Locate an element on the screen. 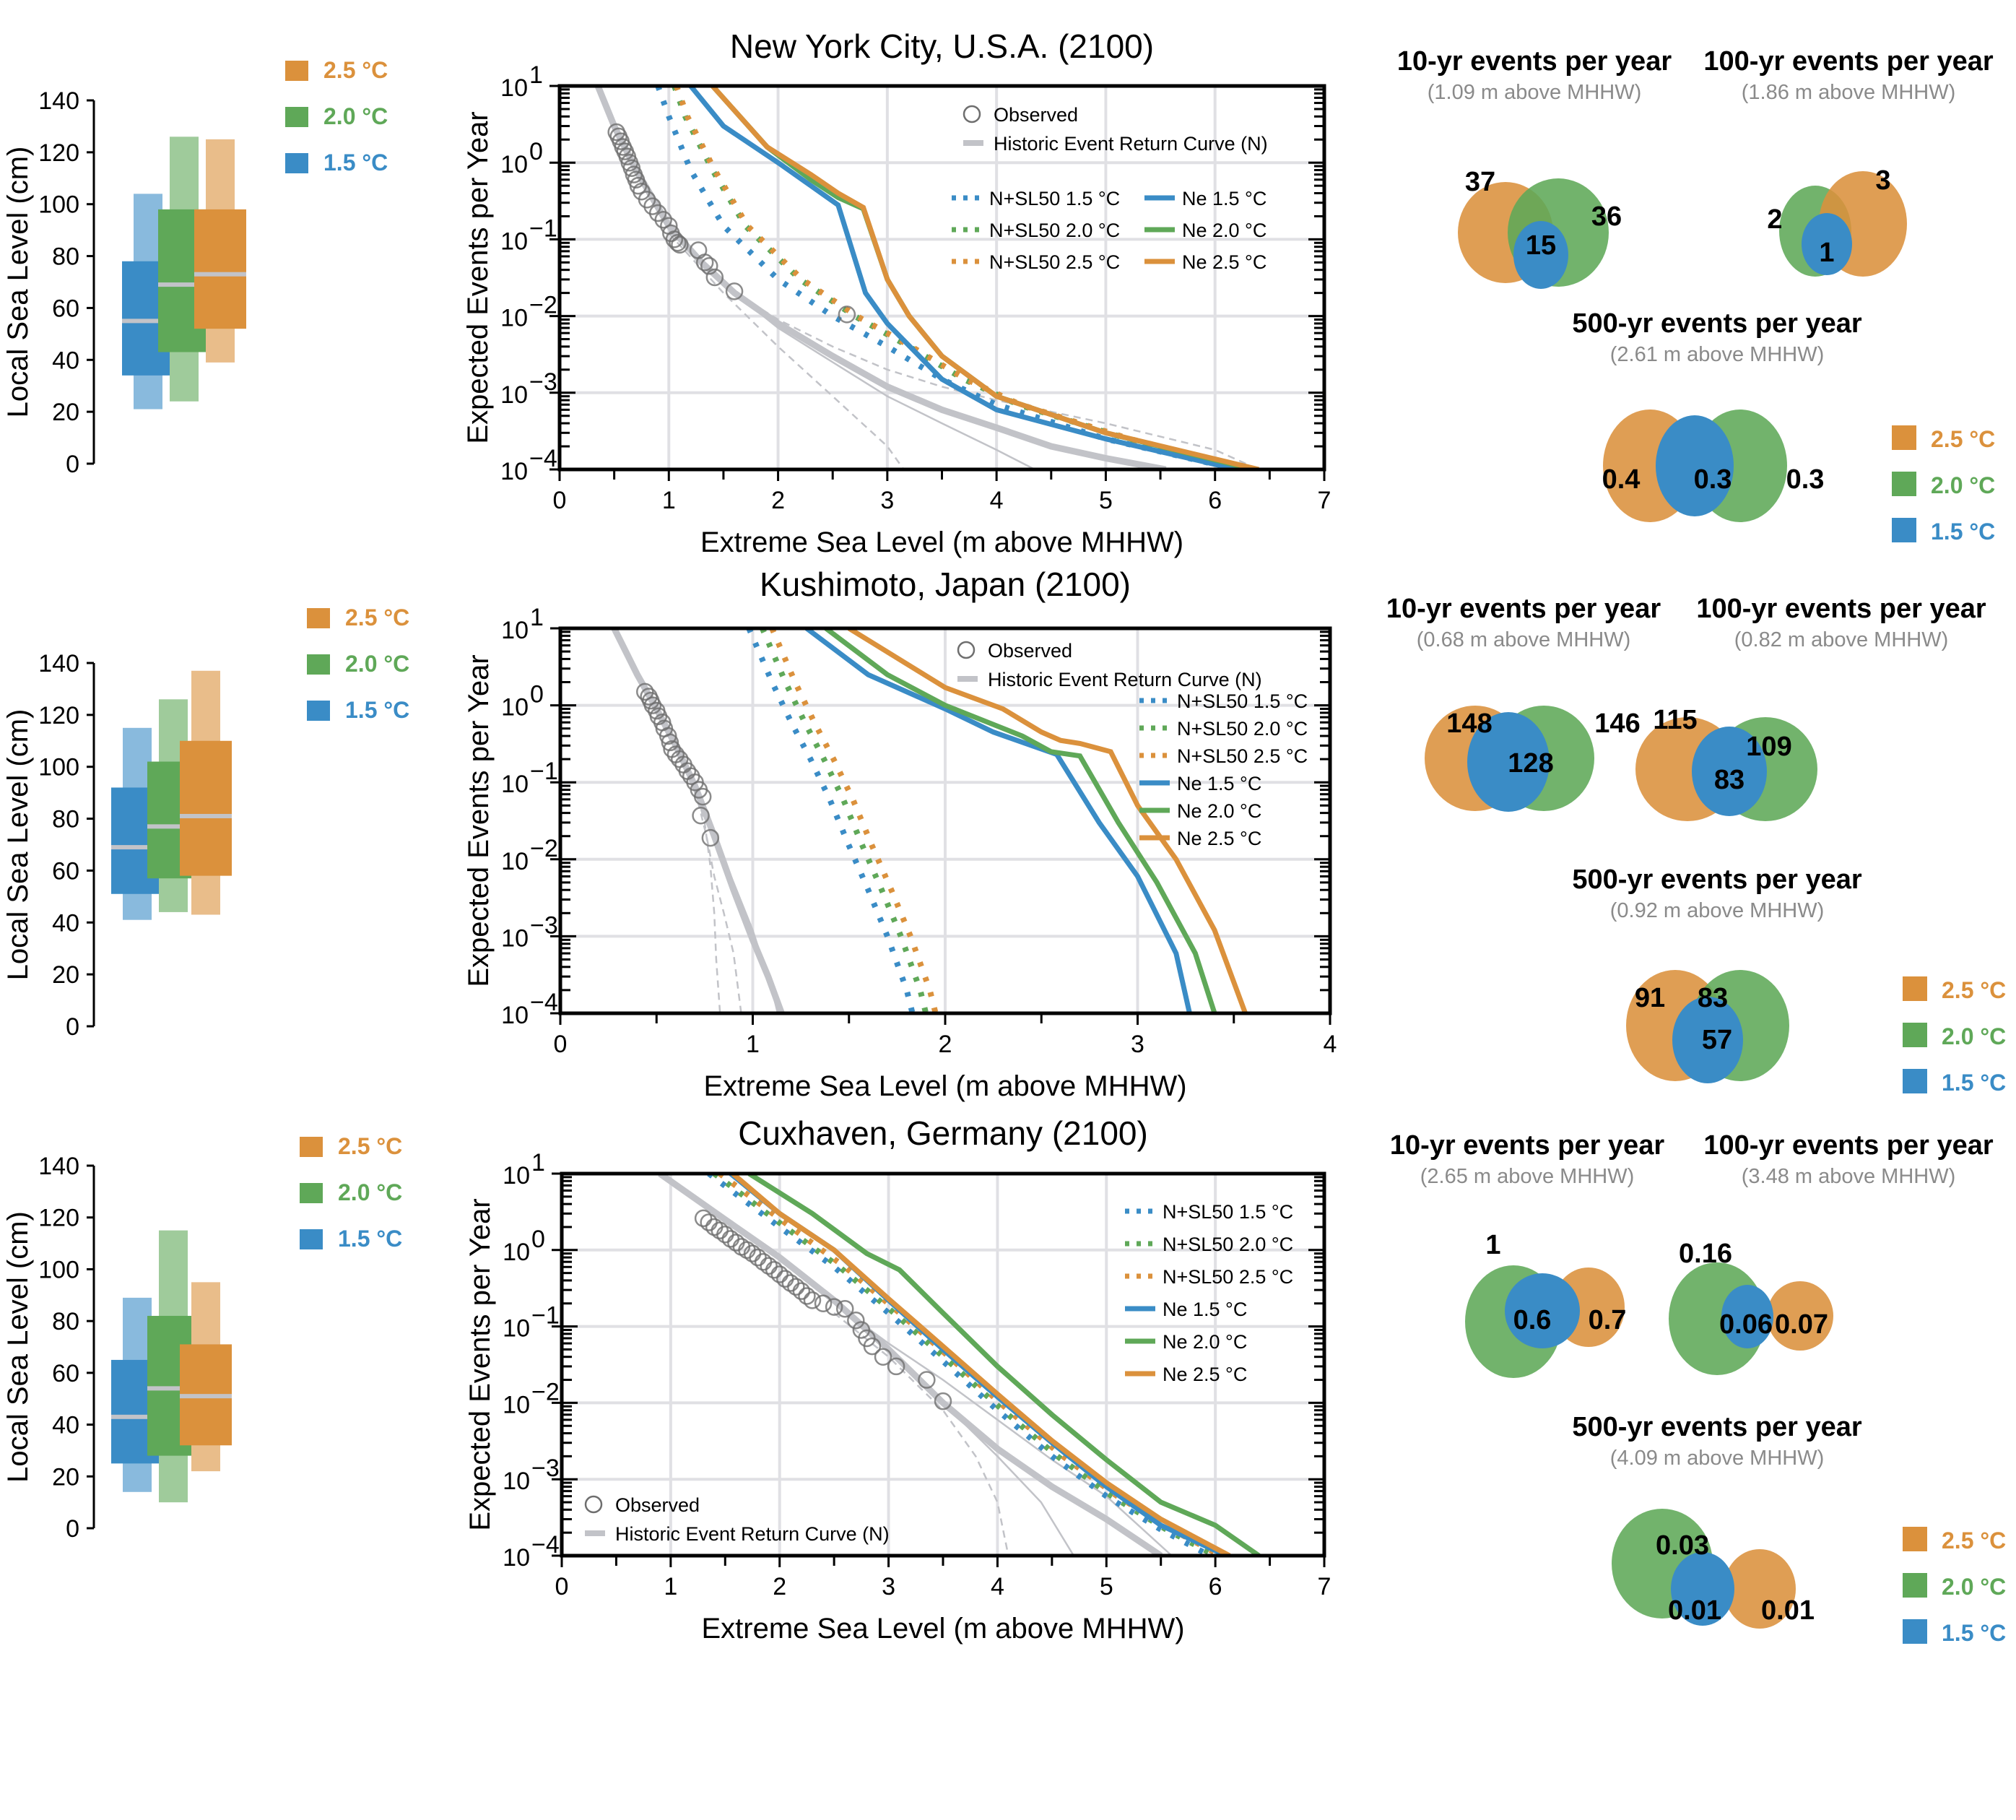 This screenshot has height=1820, width=2016. venn-diagram: 0.03 0.01 0.01 is located at coordinates (1713, 1569).